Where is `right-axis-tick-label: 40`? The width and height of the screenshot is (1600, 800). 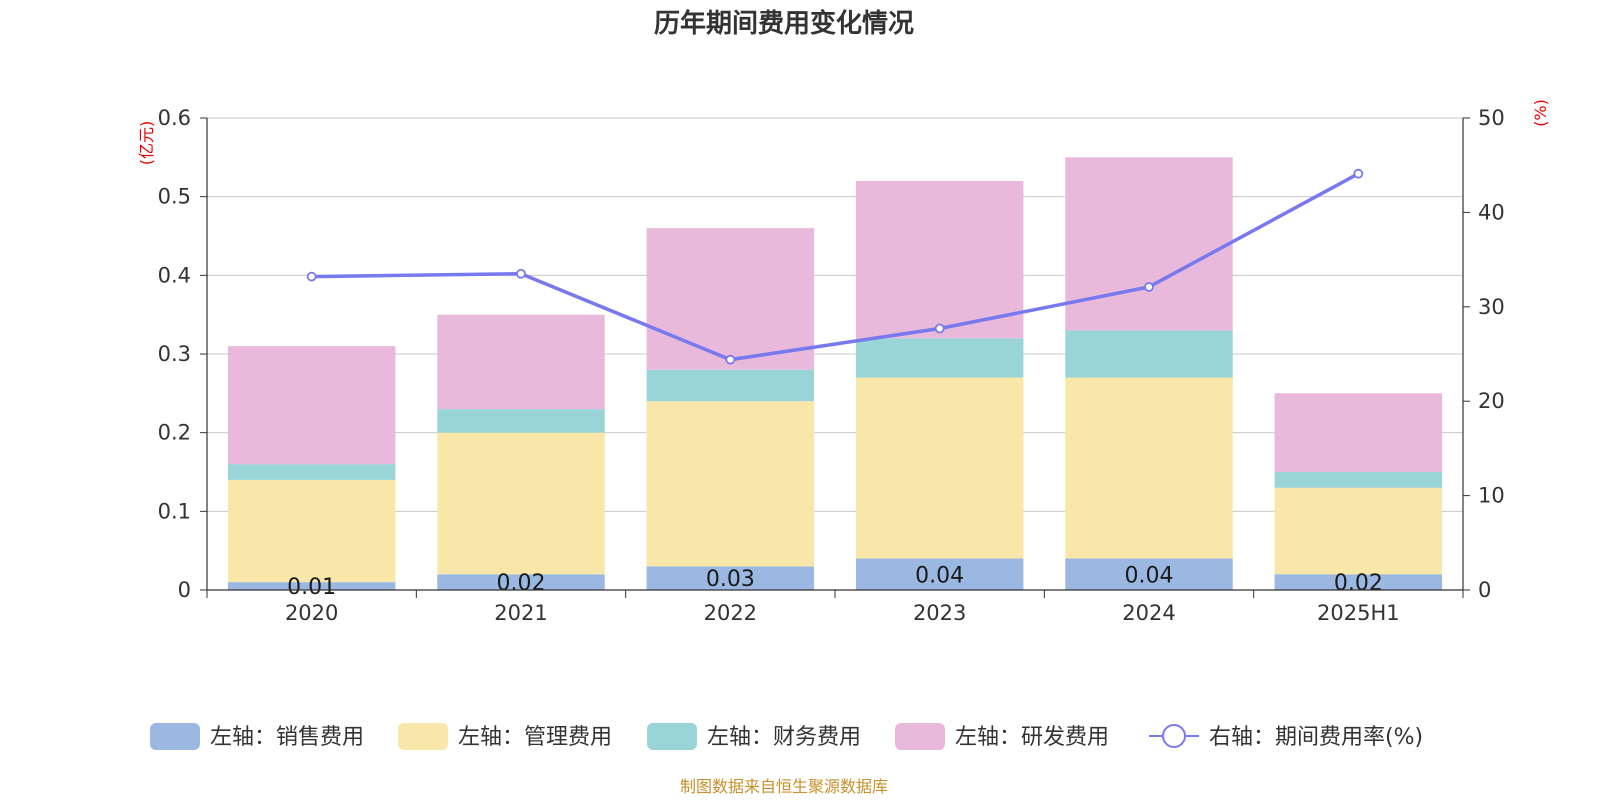
right-axis-tick-label: 40 is located at coordinates (1491, 212).